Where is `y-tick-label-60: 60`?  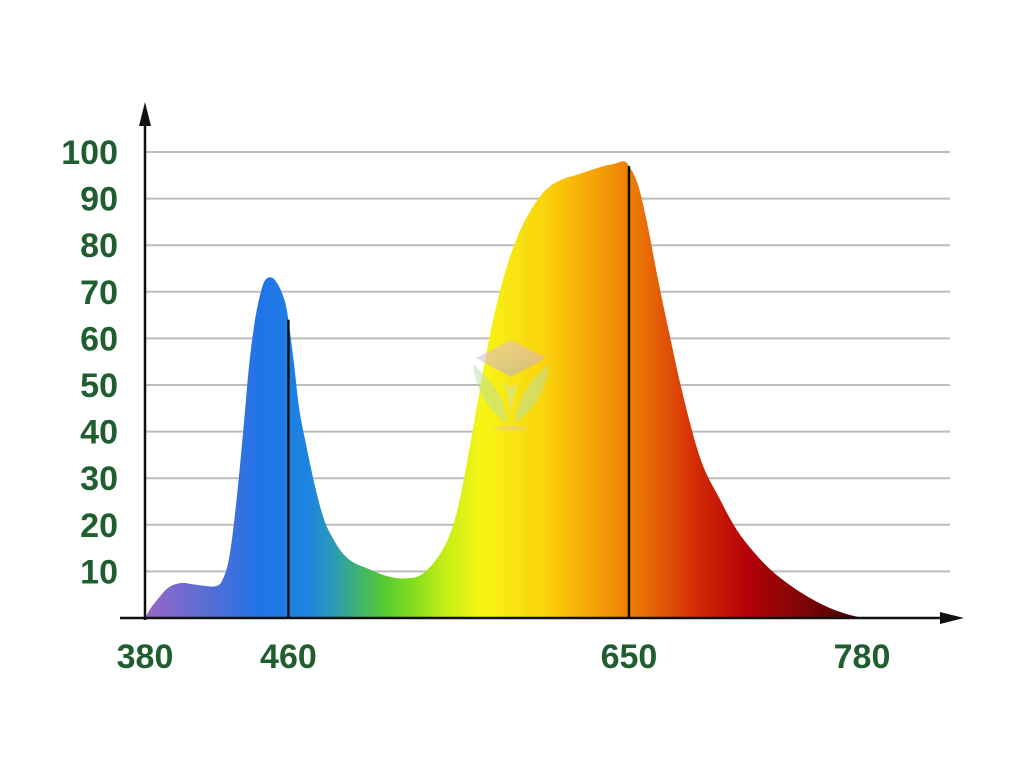
y-tick-label-60: 60 is located at coordinates (99, 339).